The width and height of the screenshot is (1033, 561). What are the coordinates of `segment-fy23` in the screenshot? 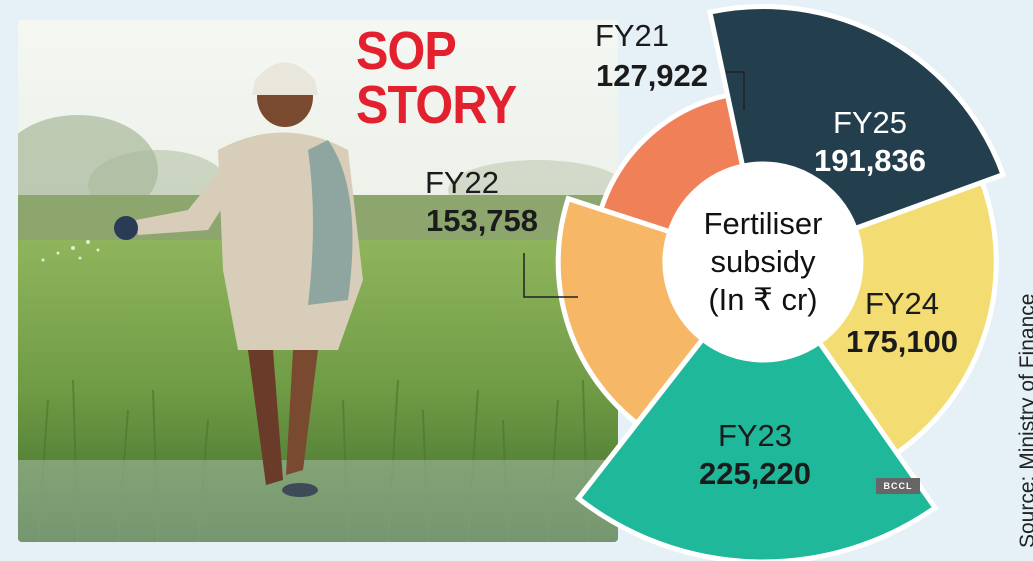 It's located at (756, 448).